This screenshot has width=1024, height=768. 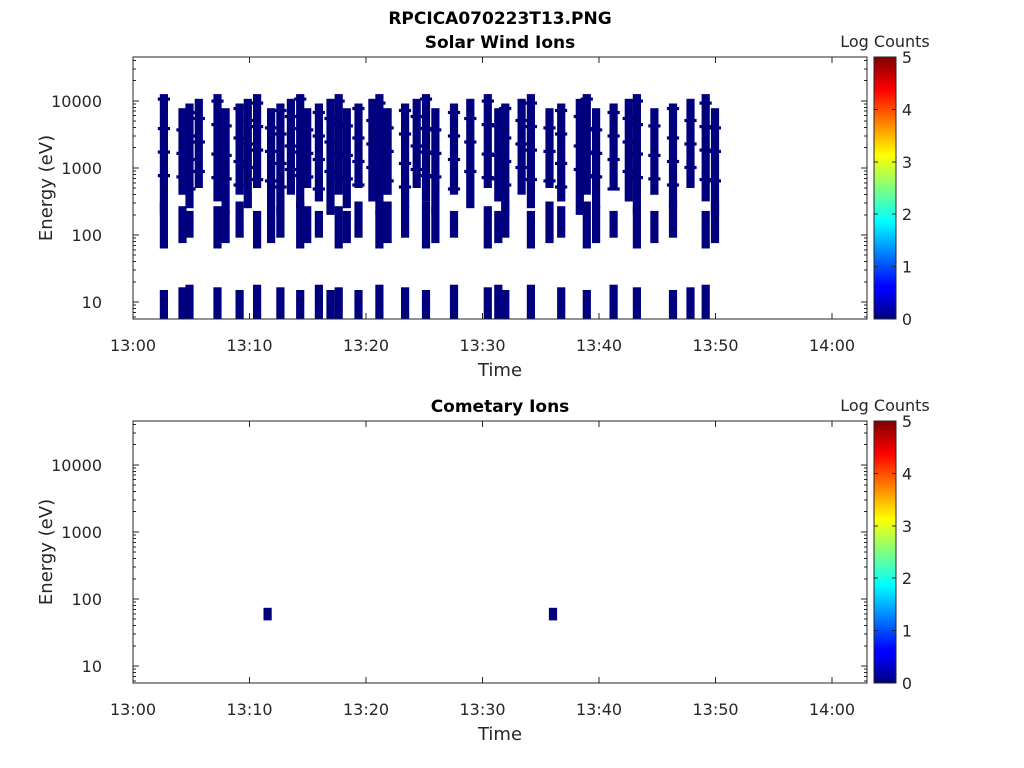 What do you see at coordinates (410, 614) in the screenshot?
I see `data-cells` at bounding box center [410, 614].